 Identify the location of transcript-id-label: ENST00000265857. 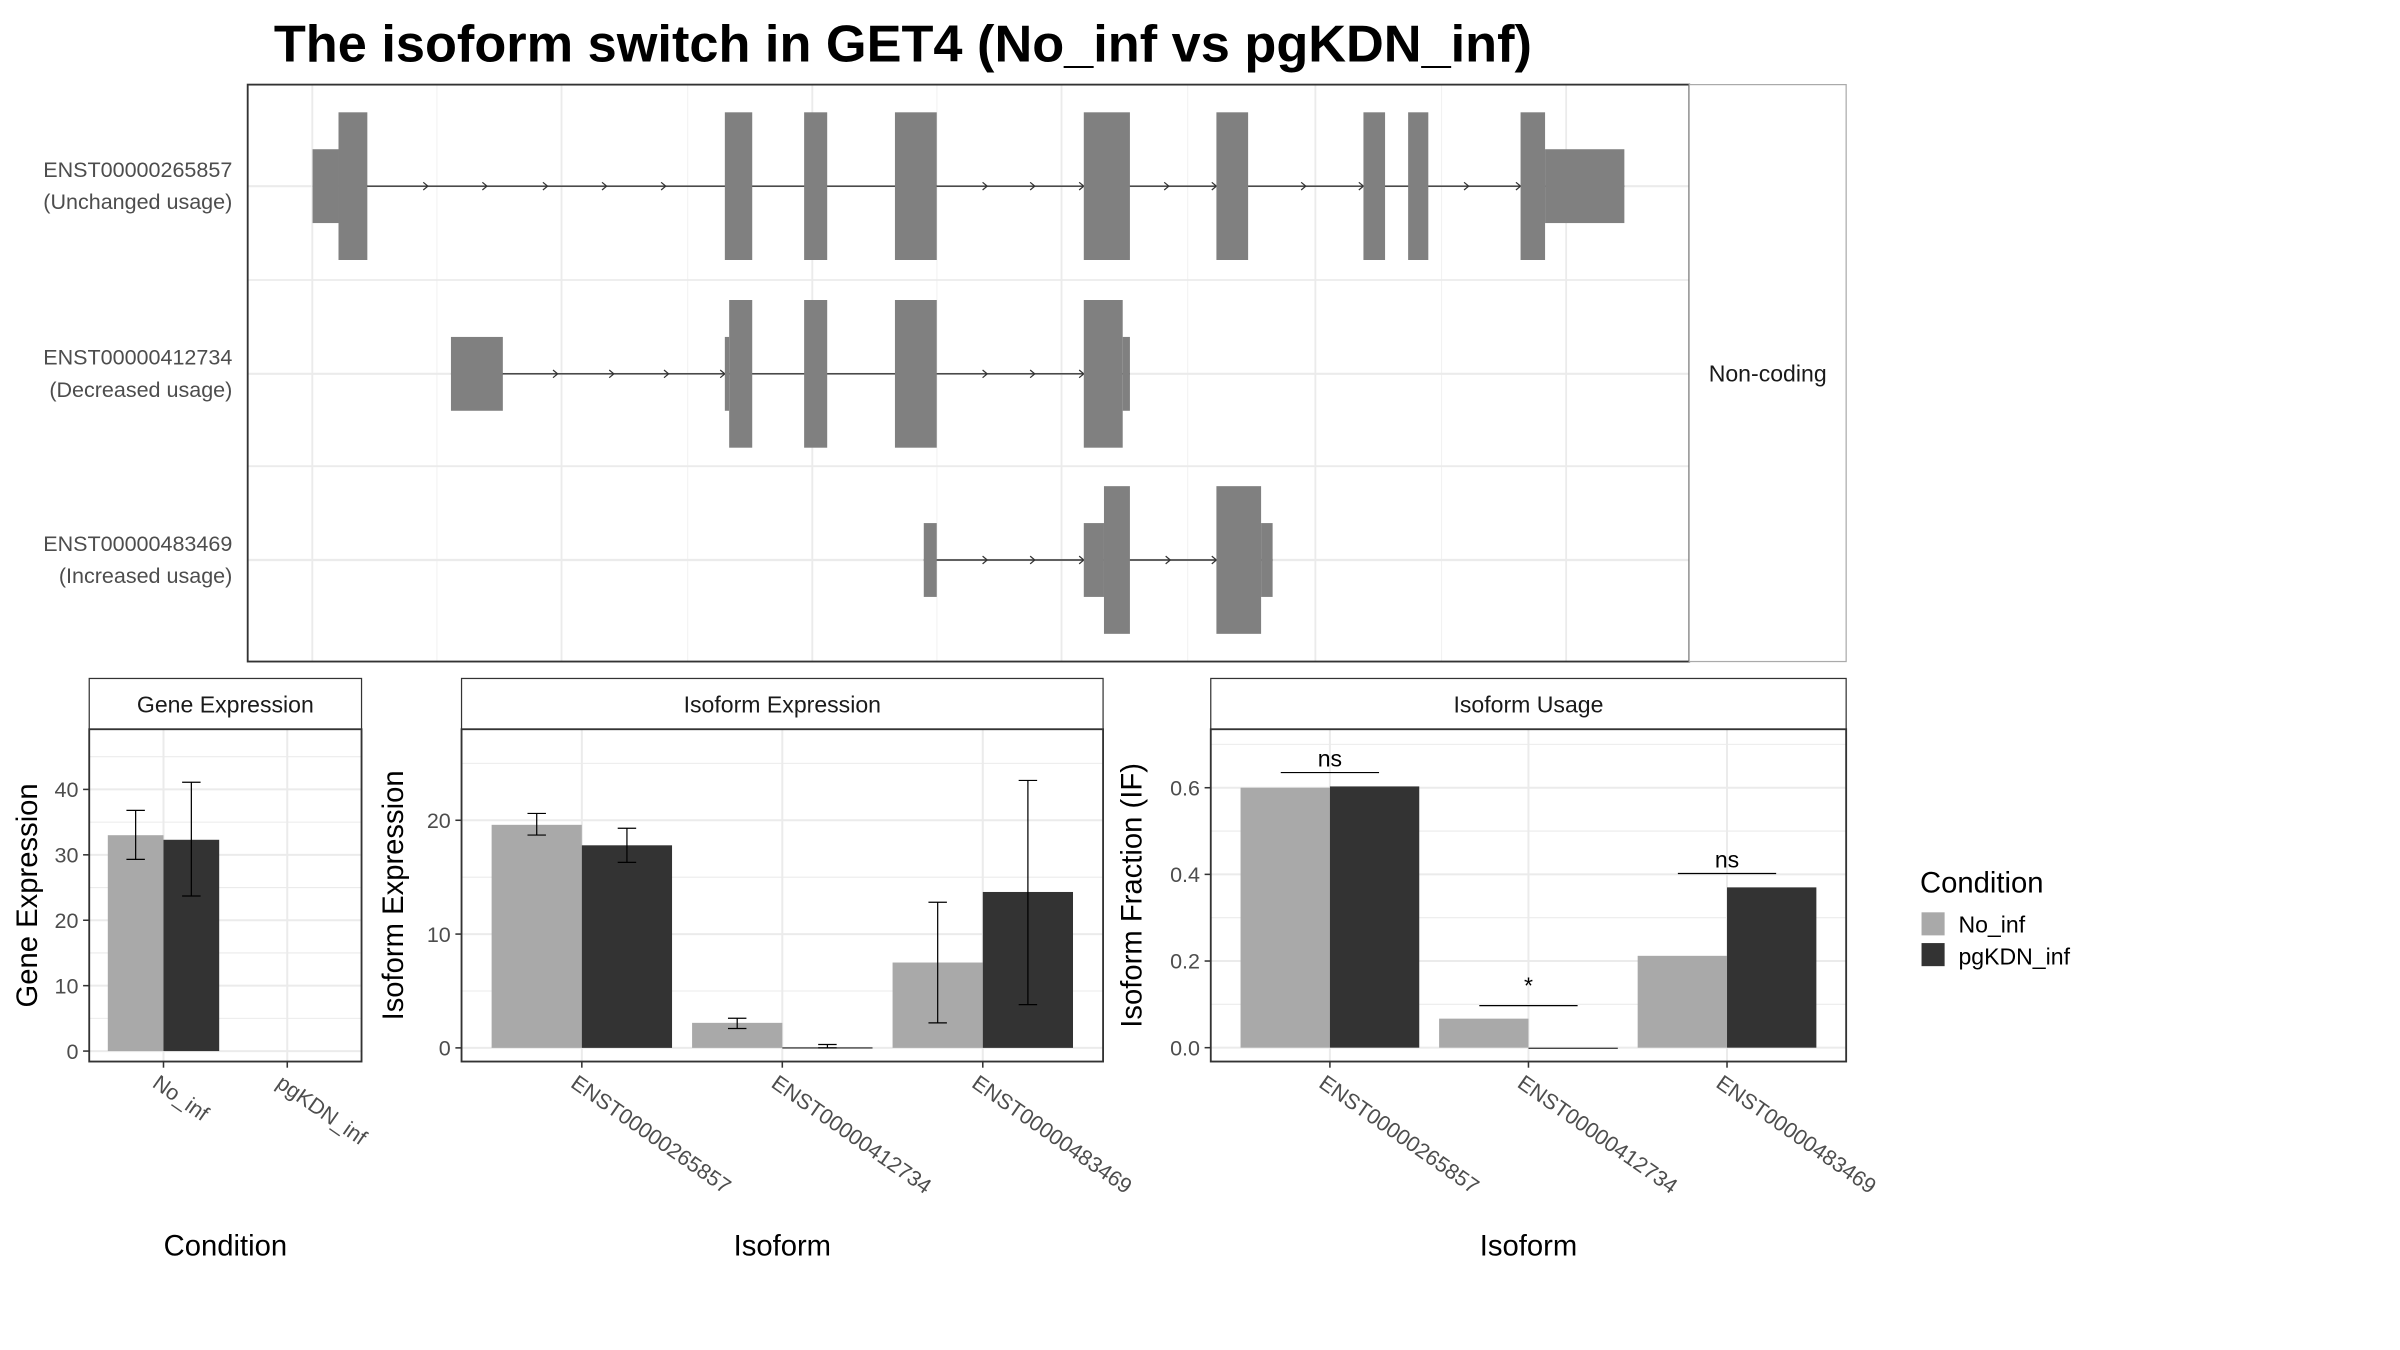
(137, 170).